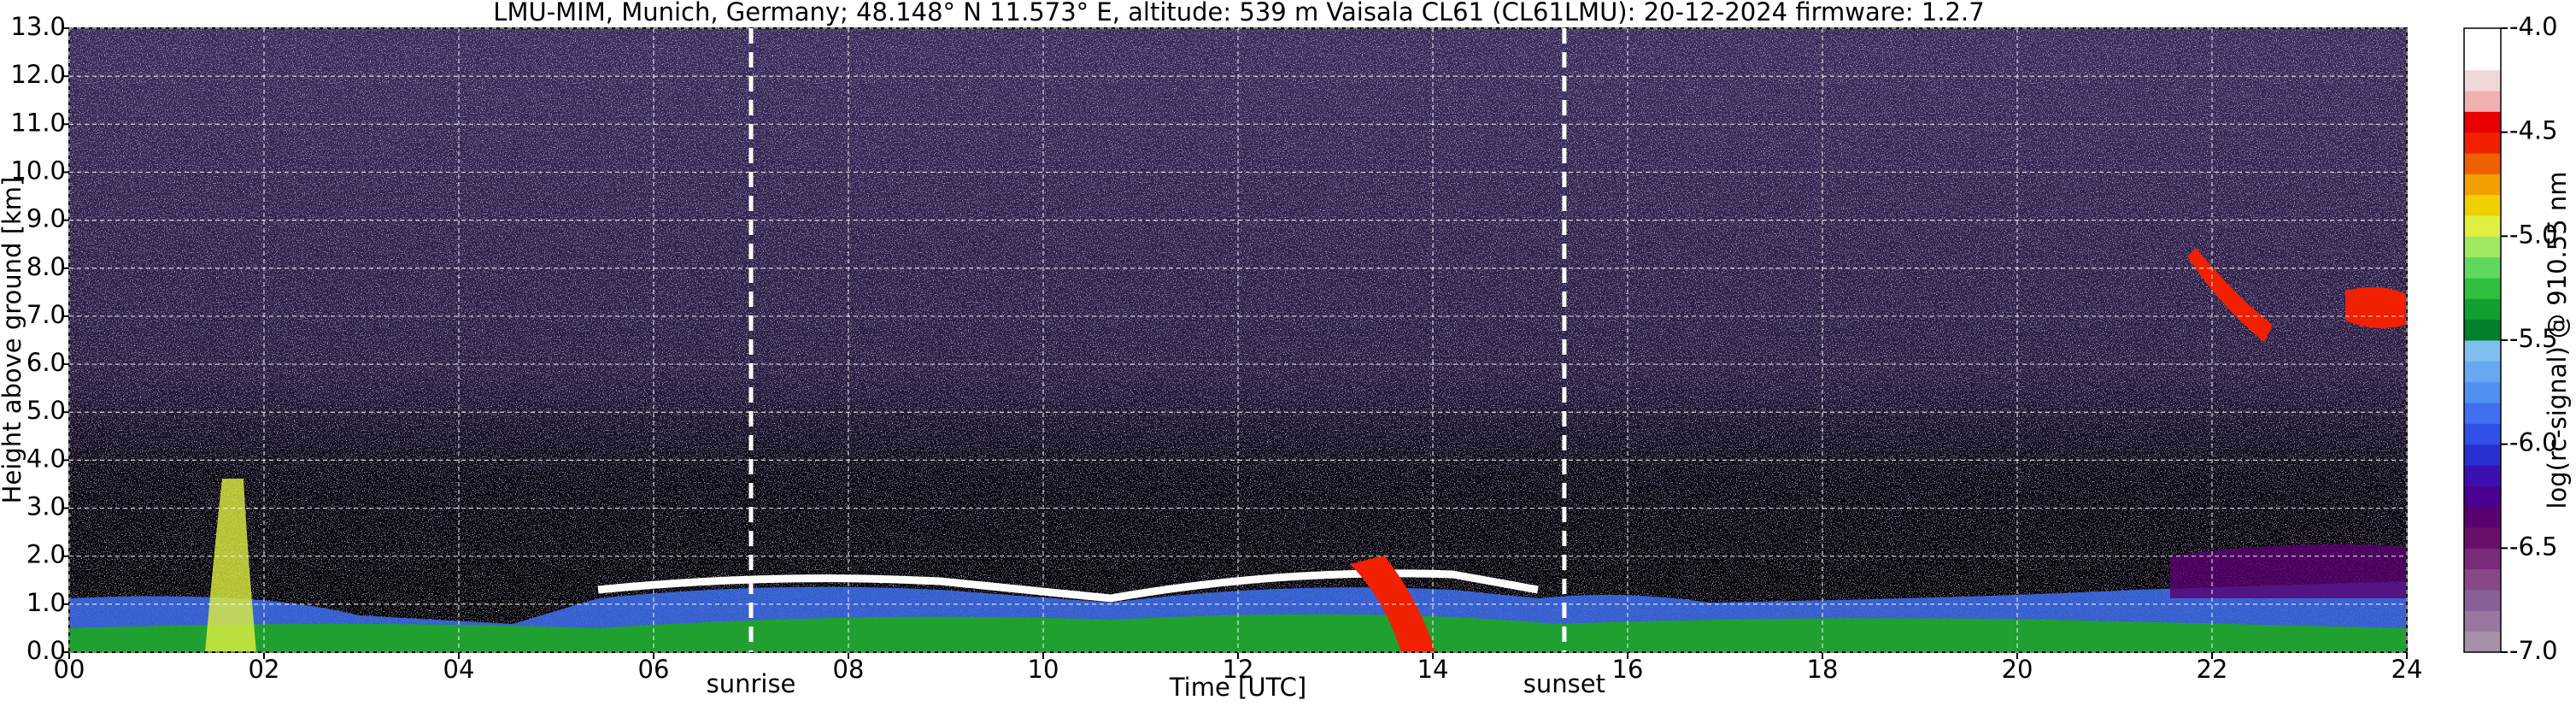 This screenshot has height=706, width=2576. Describe the element at coordinates (46, 650) in the screenshot. I see `y-tick-label: 0.0` at that location.